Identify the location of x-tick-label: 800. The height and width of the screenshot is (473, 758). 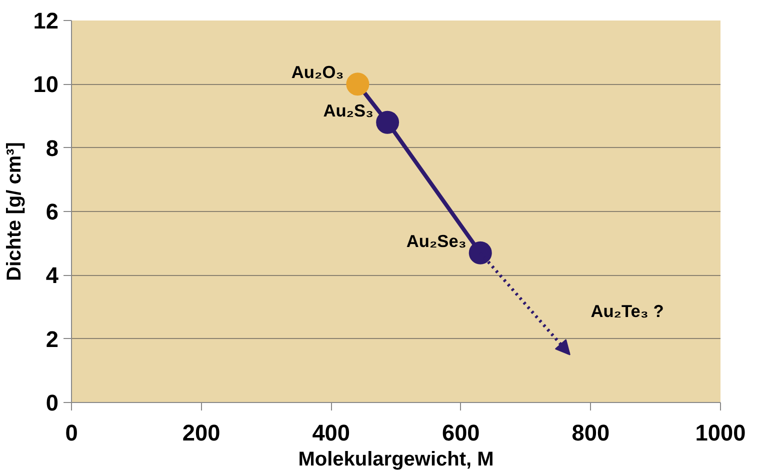
(591, 433).